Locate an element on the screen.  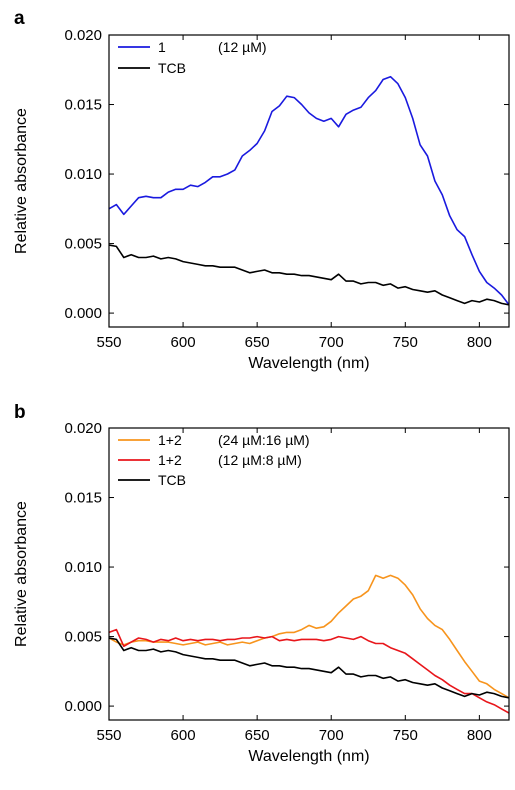
legend-label: 1 is located at coordinates (162, 47).